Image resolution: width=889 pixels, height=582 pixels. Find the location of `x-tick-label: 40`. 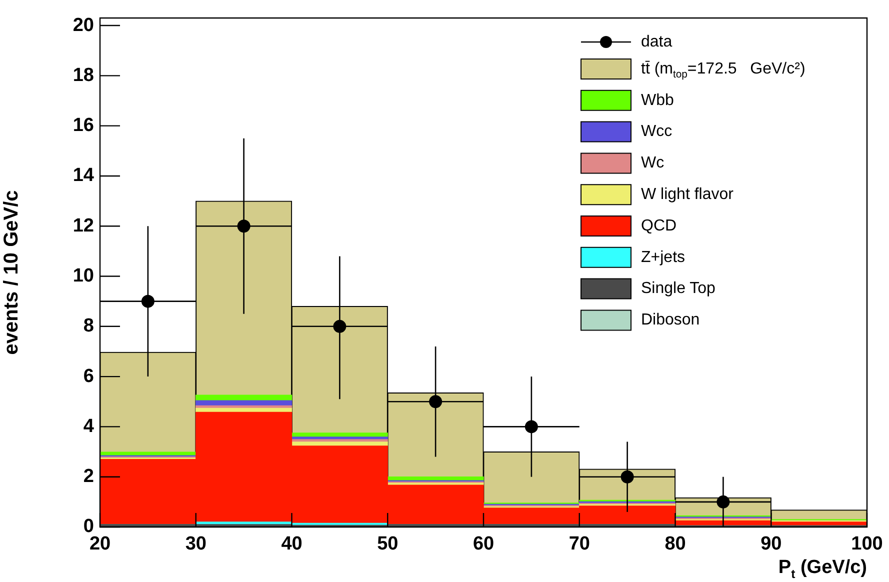

x-tick-label: 40 is located at coordinates (291, 544).